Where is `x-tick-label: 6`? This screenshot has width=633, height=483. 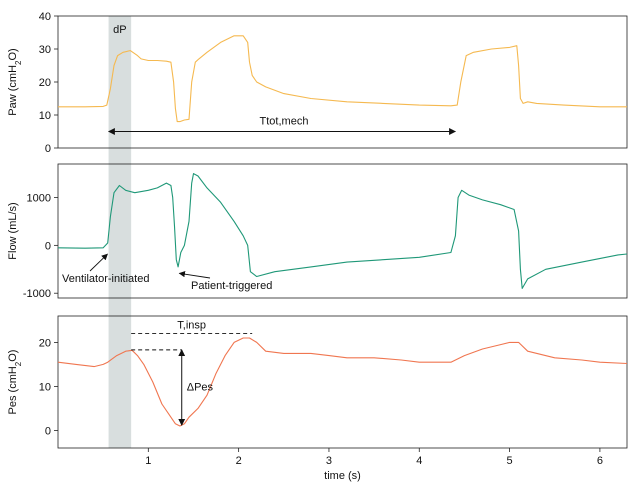
x-tick-label: 6 is located at coordinates (600, 461).